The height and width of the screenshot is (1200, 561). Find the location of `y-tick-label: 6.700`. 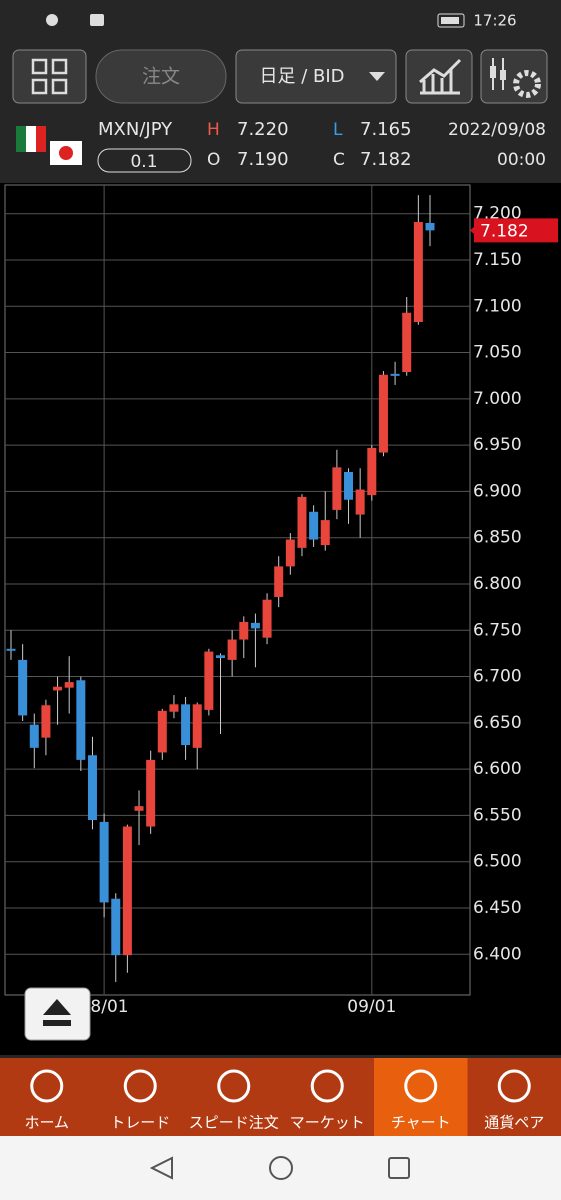

y-tick-label: 6.700 is located at coordinates (497, 677).